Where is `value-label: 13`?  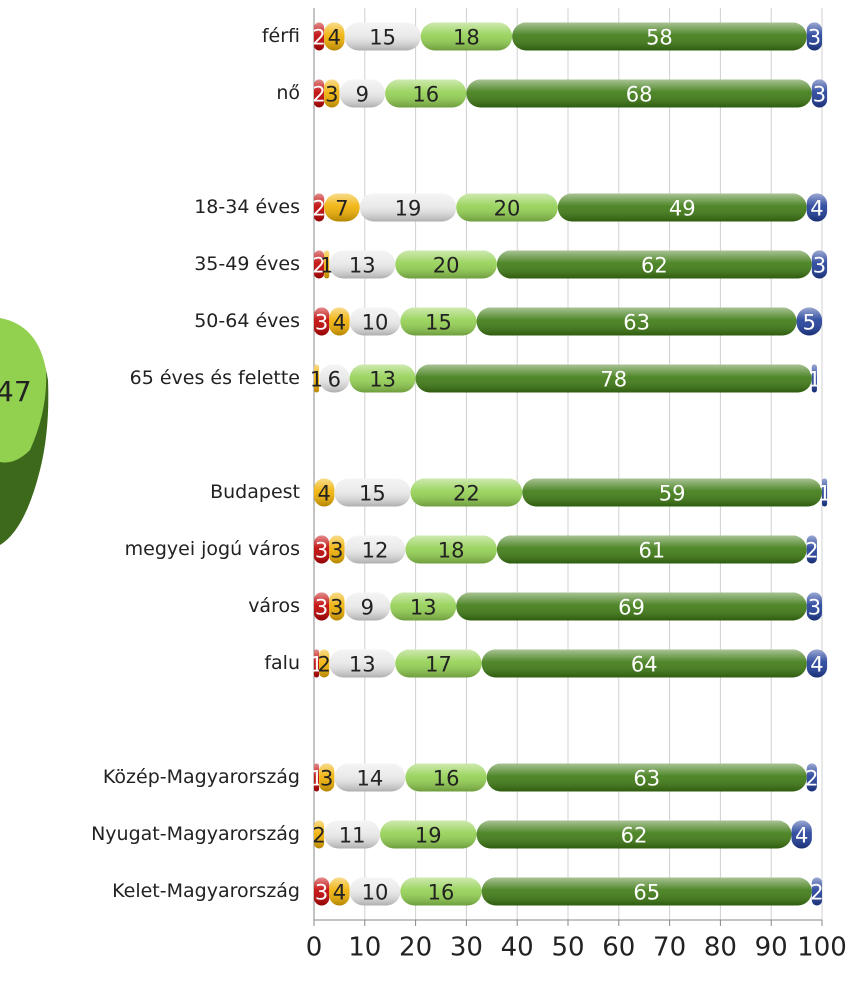 value-label: 13 is located at coordinates (382, 380).